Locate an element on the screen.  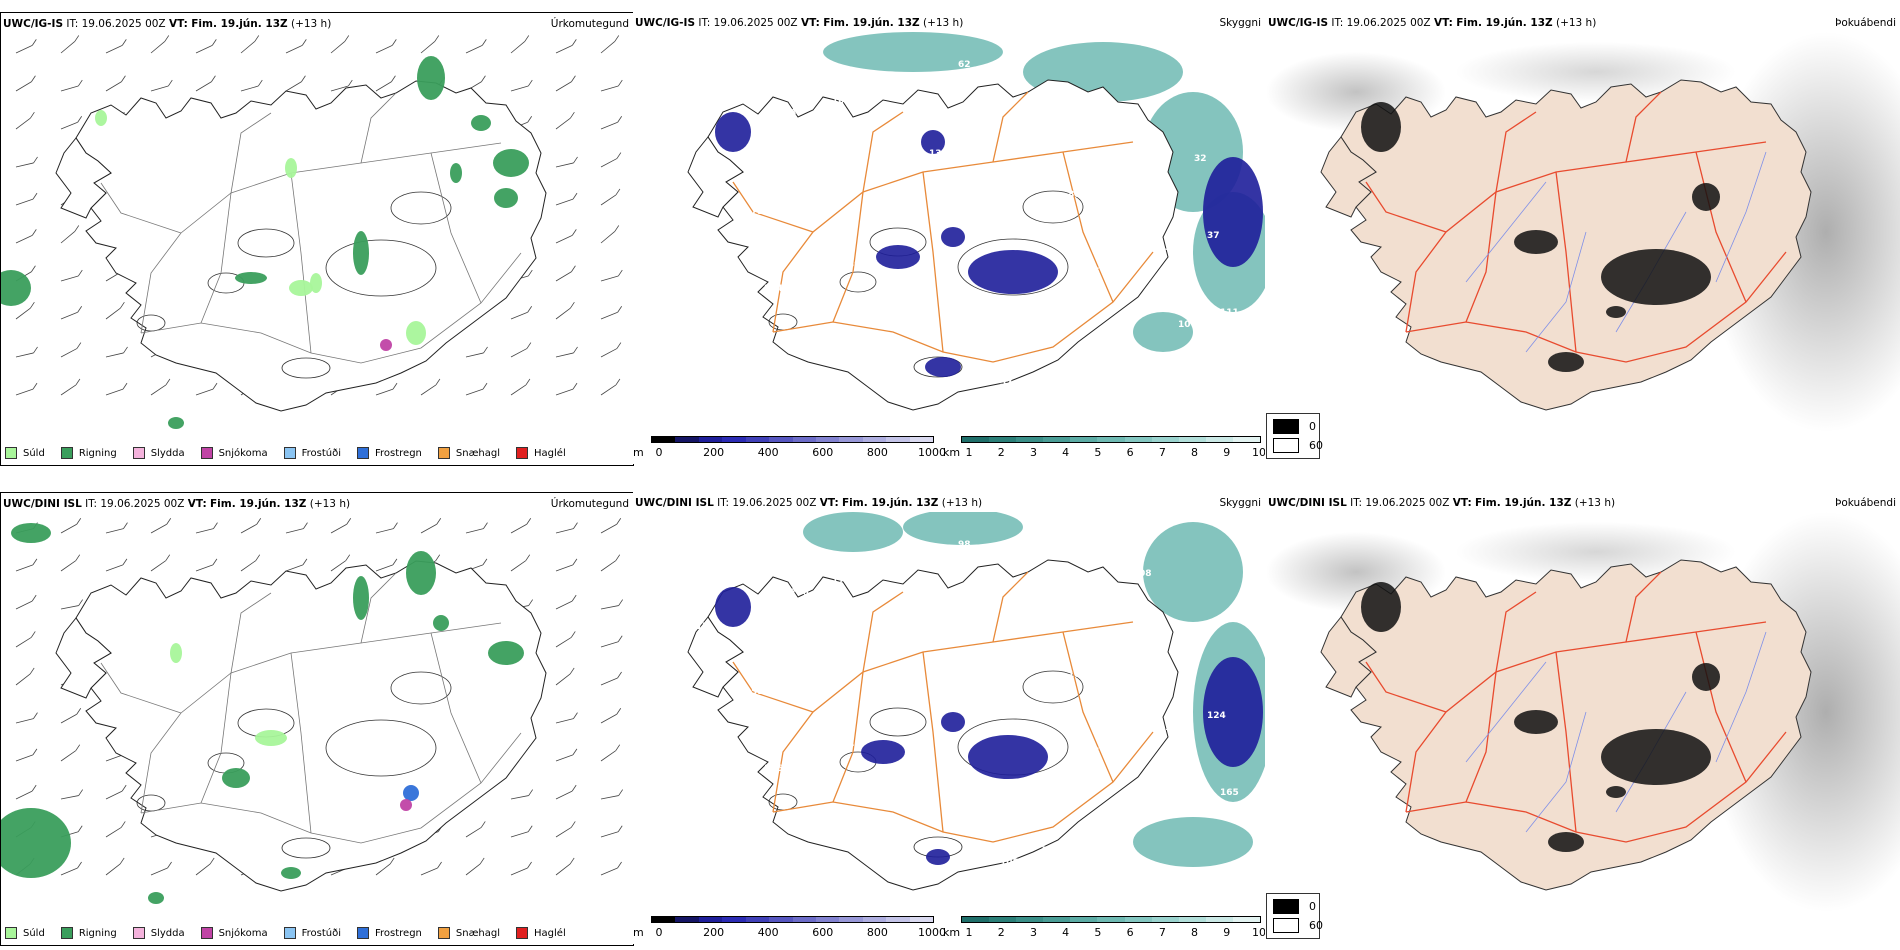
legend-label: Slydda is located at coordinates (167, 933).